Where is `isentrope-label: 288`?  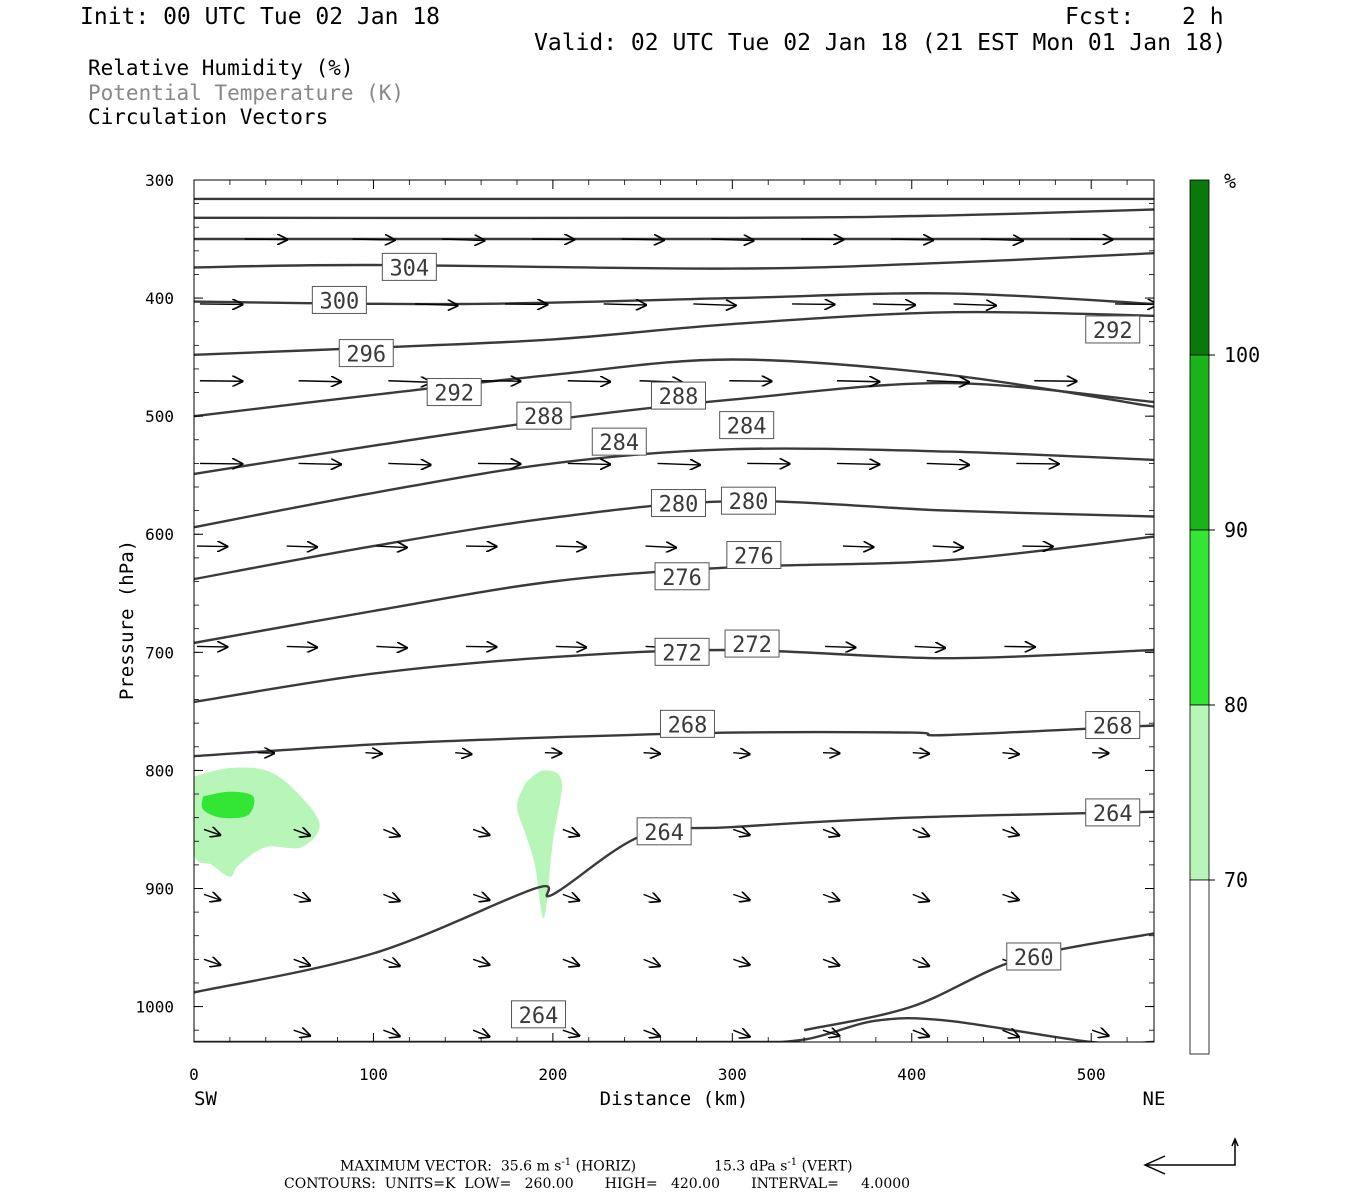
isentrope-label: 288 is located at coordinates (544, 417).